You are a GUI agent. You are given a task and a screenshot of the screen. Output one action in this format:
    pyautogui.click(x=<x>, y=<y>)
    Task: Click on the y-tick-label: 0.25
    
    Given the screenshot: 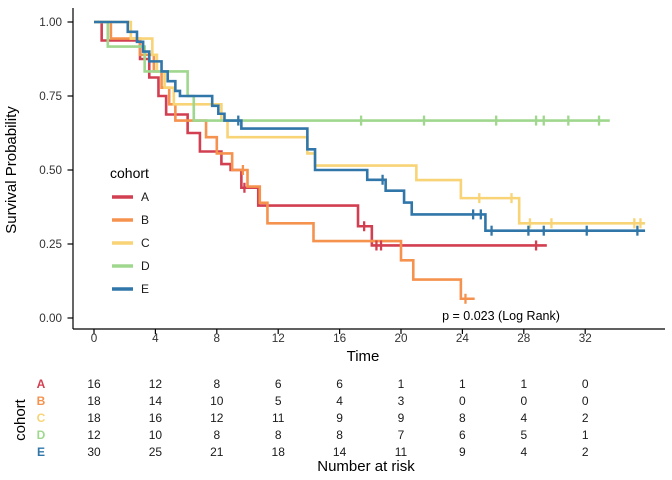 What is the action you would take?
    pyautogui.click(x=50, y=244)
    